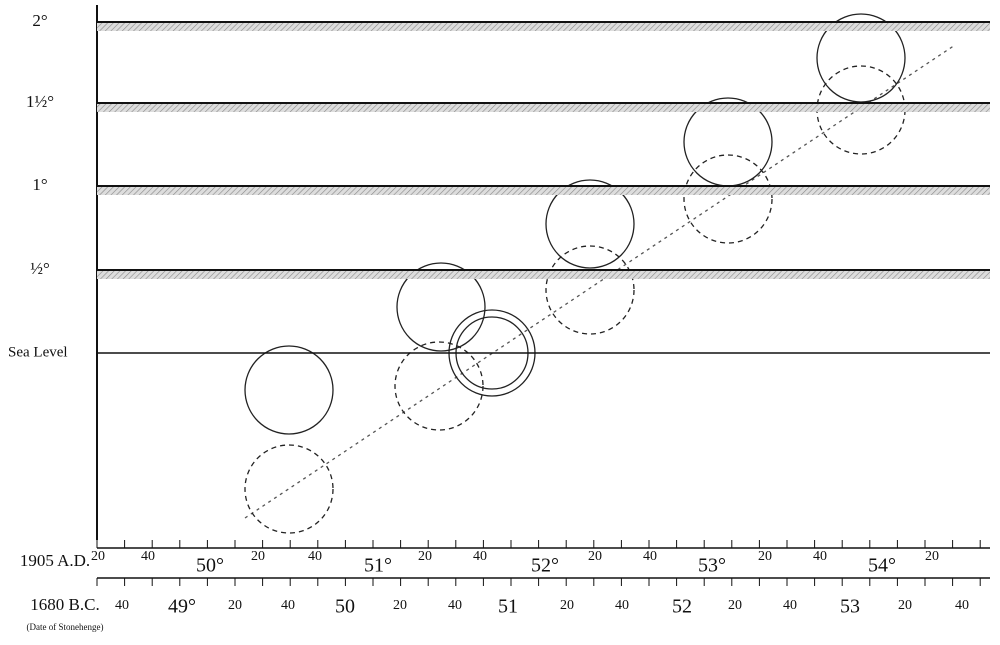 The width and height of the screenshot is (1000, 645). I want to click on level-label: 1°, so click(39, 184).